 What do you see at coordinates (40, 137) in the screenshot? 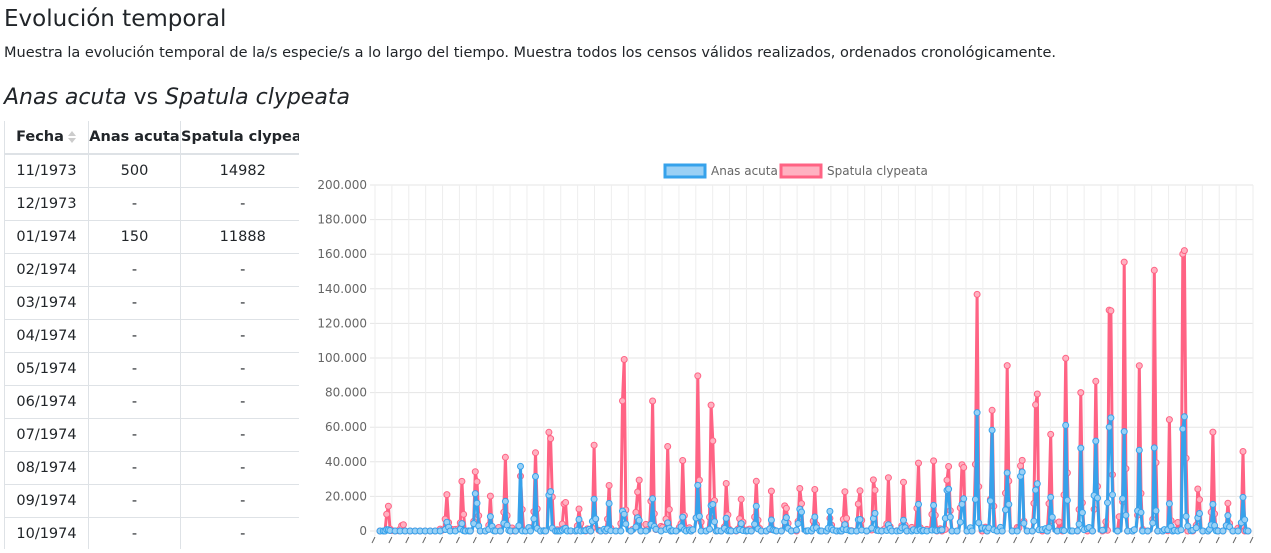
I see `column-header-label: Fecha` at bounding box center [40, 137].